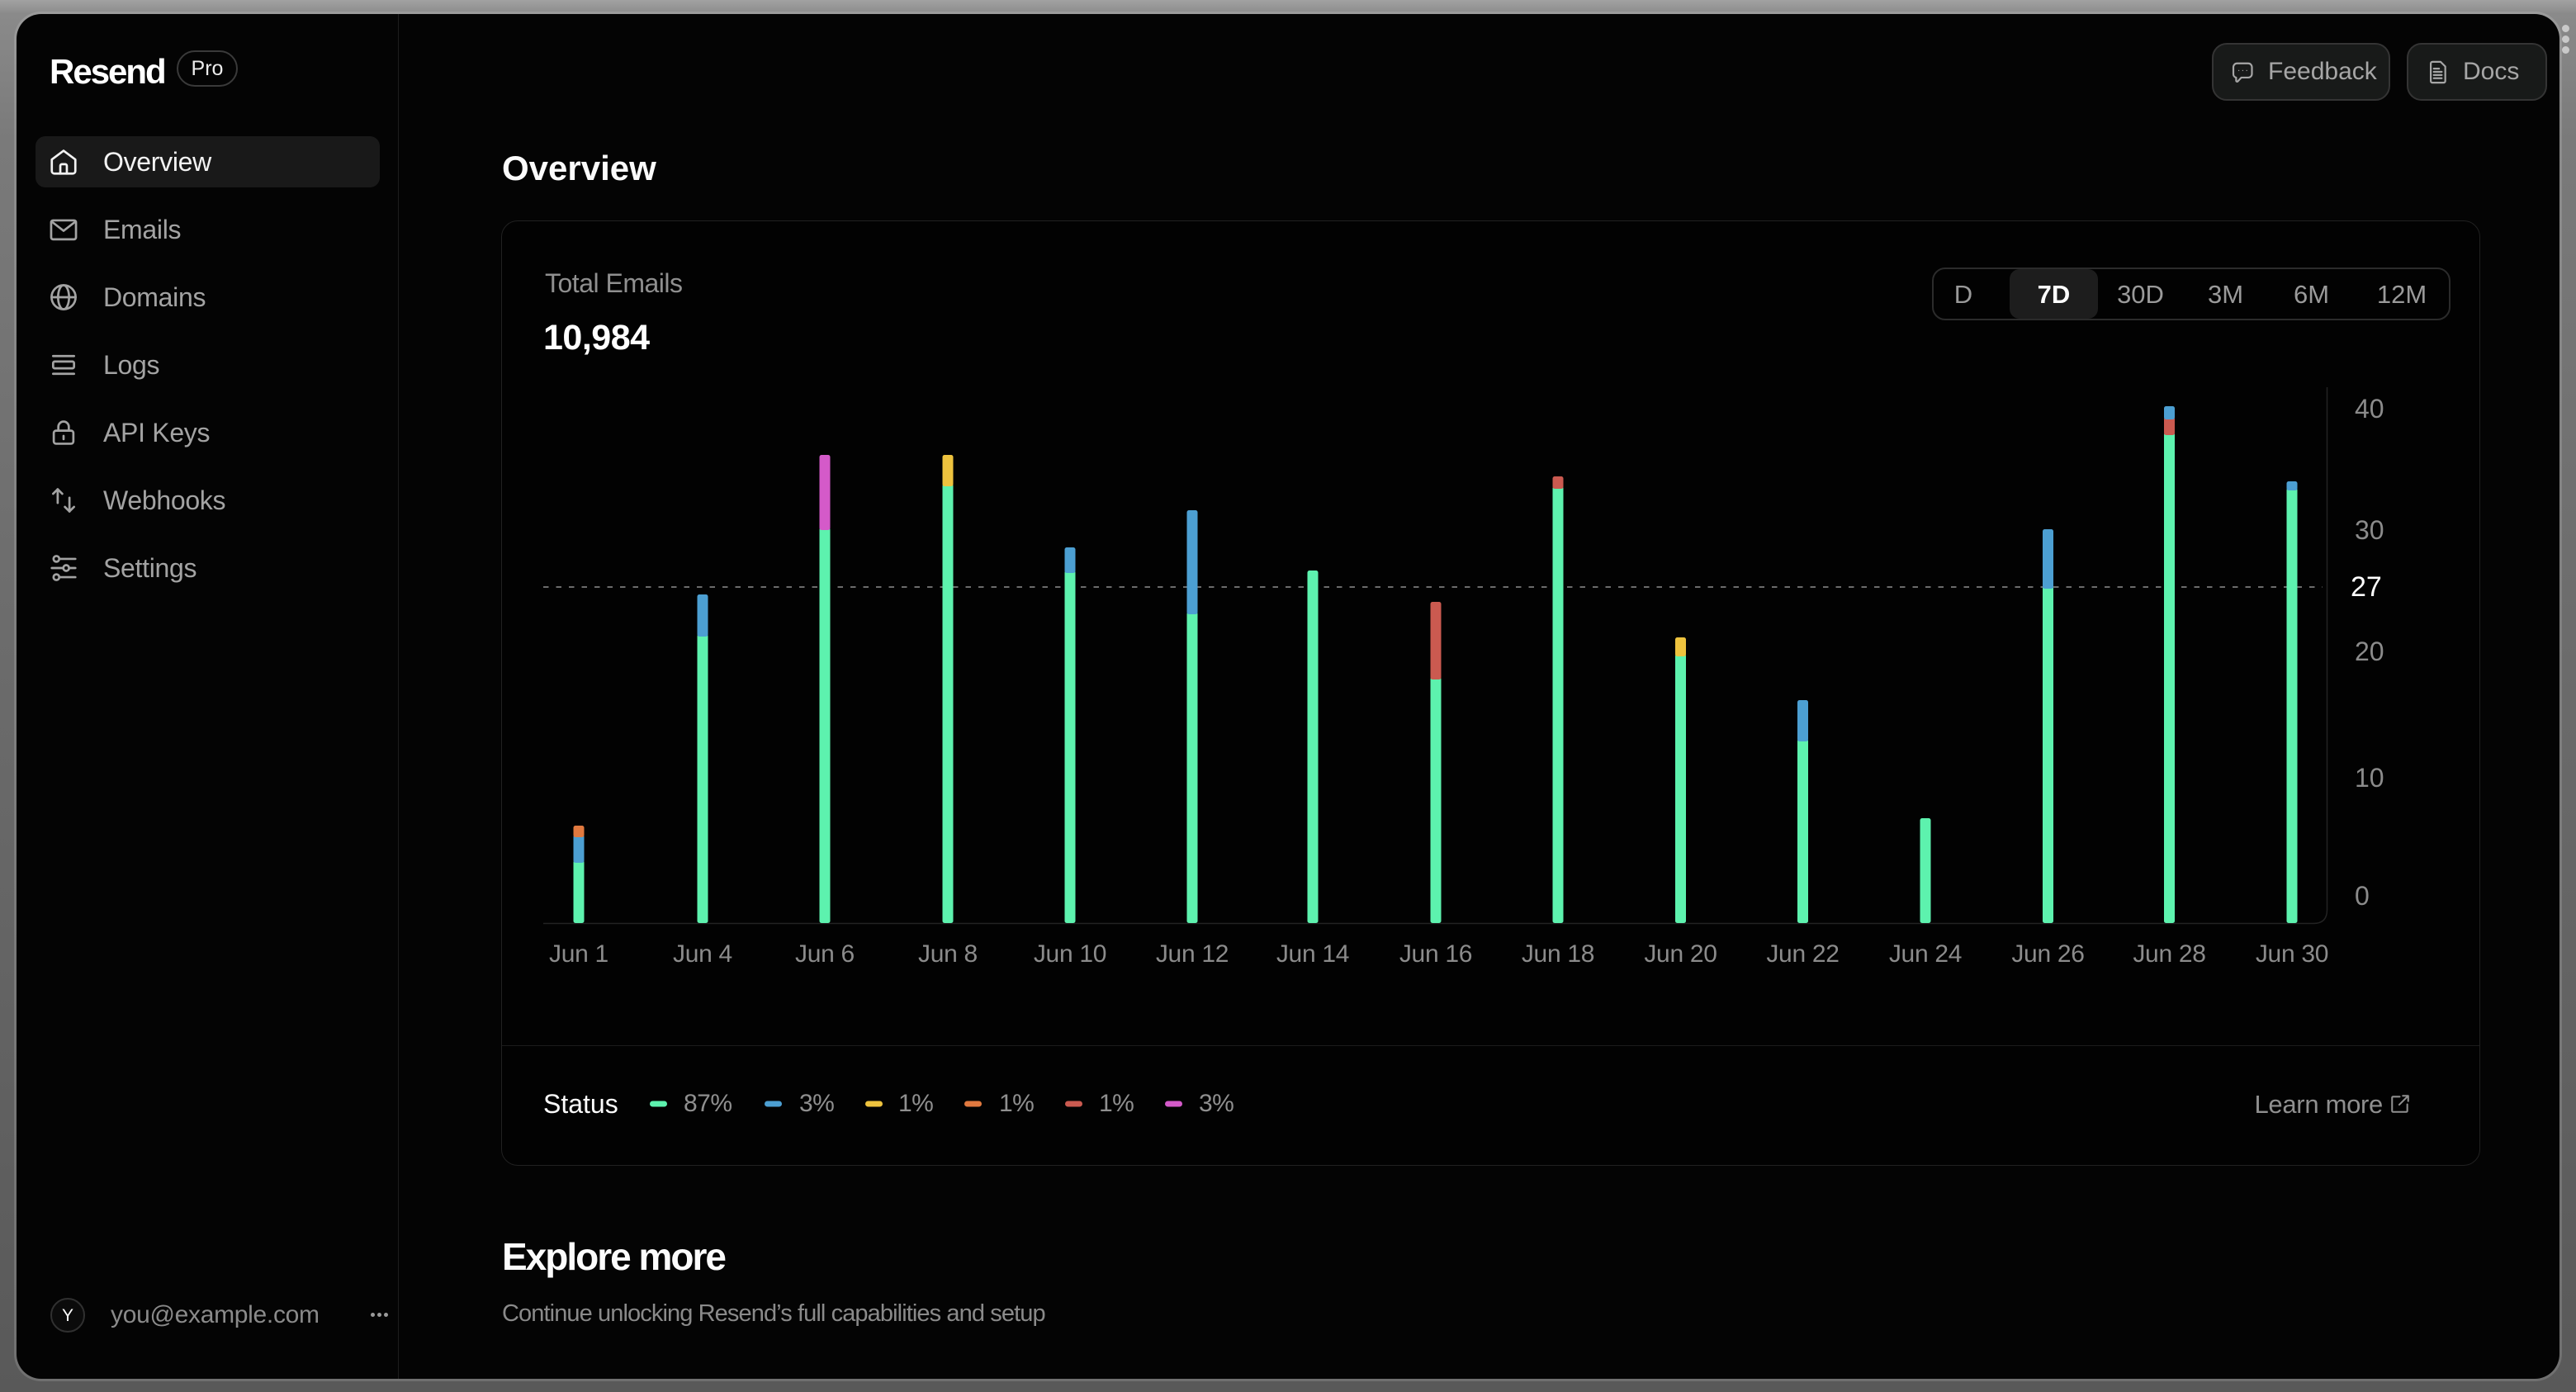  I want to click on svg-text: Jun 20, so click(1680, 954).